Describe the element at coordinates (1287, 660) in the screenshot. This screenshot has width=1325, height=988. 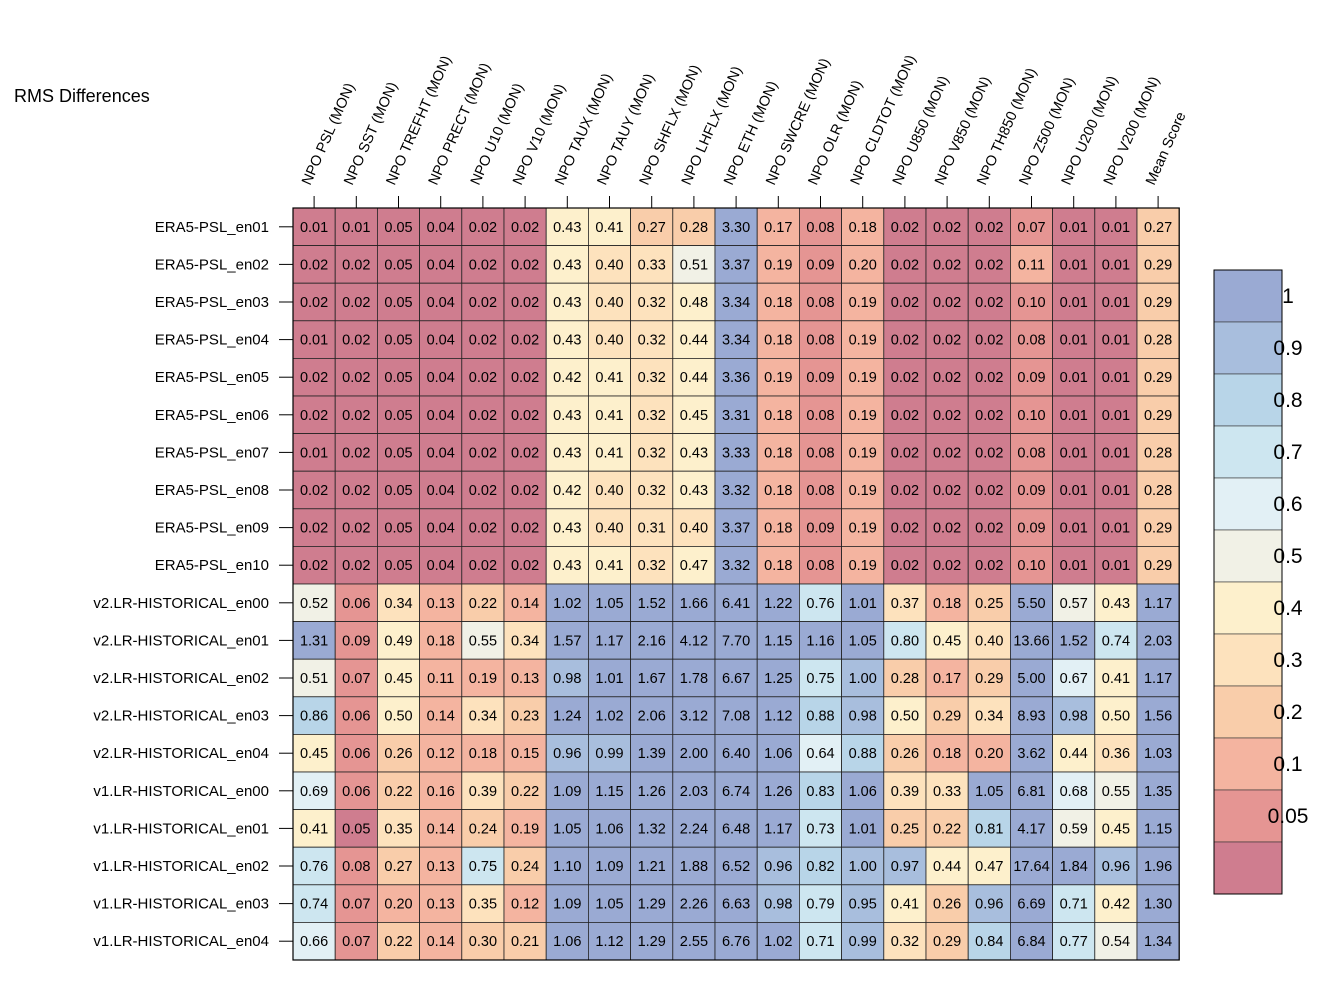
I see `colorbar-tick-label: 0.3` at that location.